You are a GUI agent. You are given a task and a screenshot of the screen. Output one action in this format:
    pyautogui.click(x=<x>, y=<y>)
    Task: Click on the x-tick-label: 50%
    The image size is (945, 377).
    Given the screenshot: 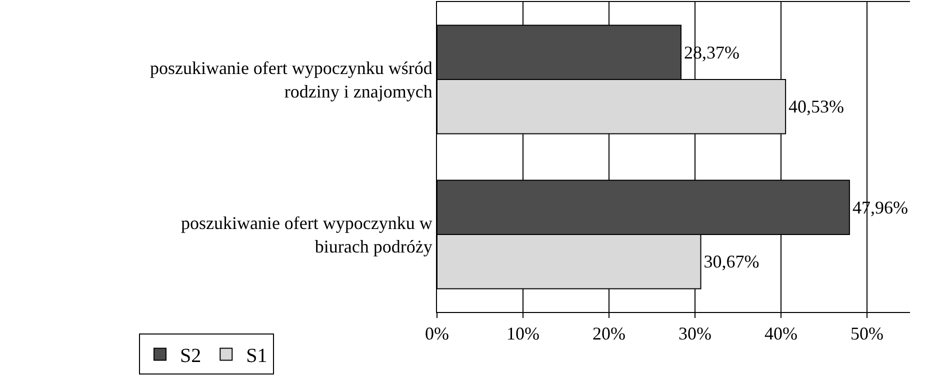 What is the action you would take?
    pyautogui.click(x=867, y=334)
    